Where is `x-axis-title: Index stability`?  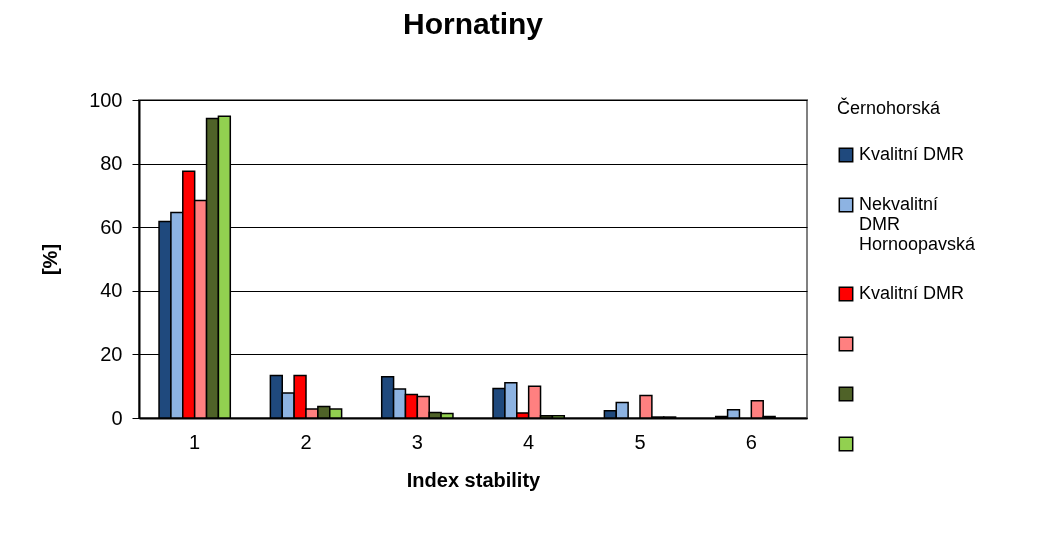 x-axis-title: Index stability is located at coordinates (474, 479).